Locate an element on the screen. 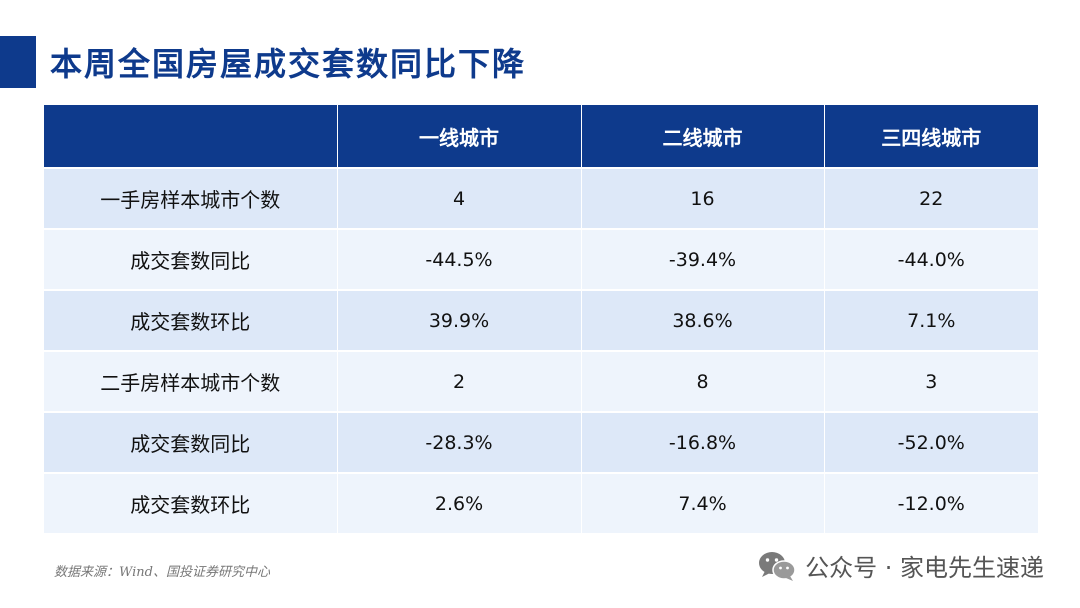 This screenshot has width=1080, height=608. table-row: 成交套数同比 -44.5% -39.4% -44.0% is located at coordinates (541, 259).